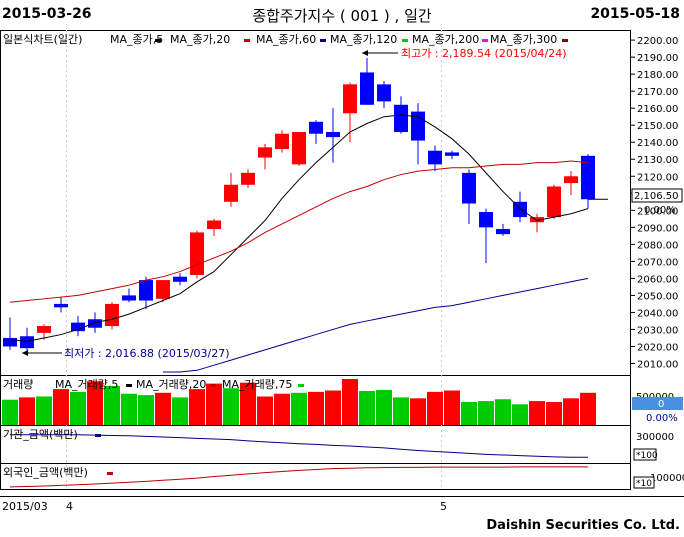 The width and height of the screenshot is (684, 537). Describe the element at coordinates (86, 384) in the screenshot. I see `volume-legend-ma5: MA_거래량,5` at that location.